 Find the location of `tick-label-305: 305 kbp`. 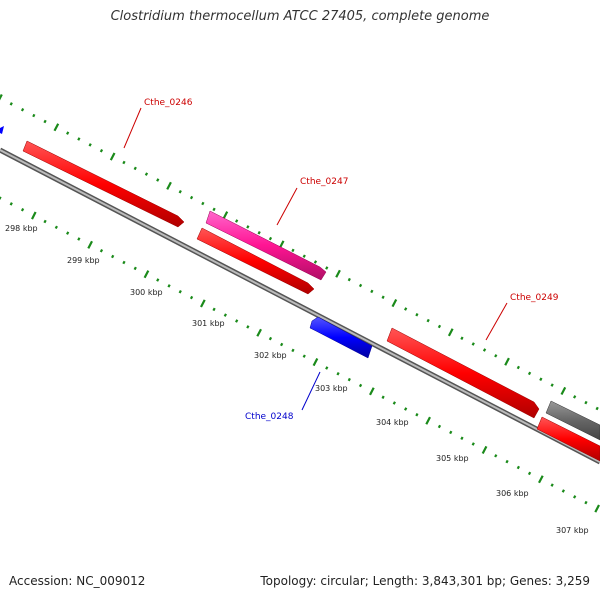

tick-label-305: 305 kbp is located at coordinates (452, 458).